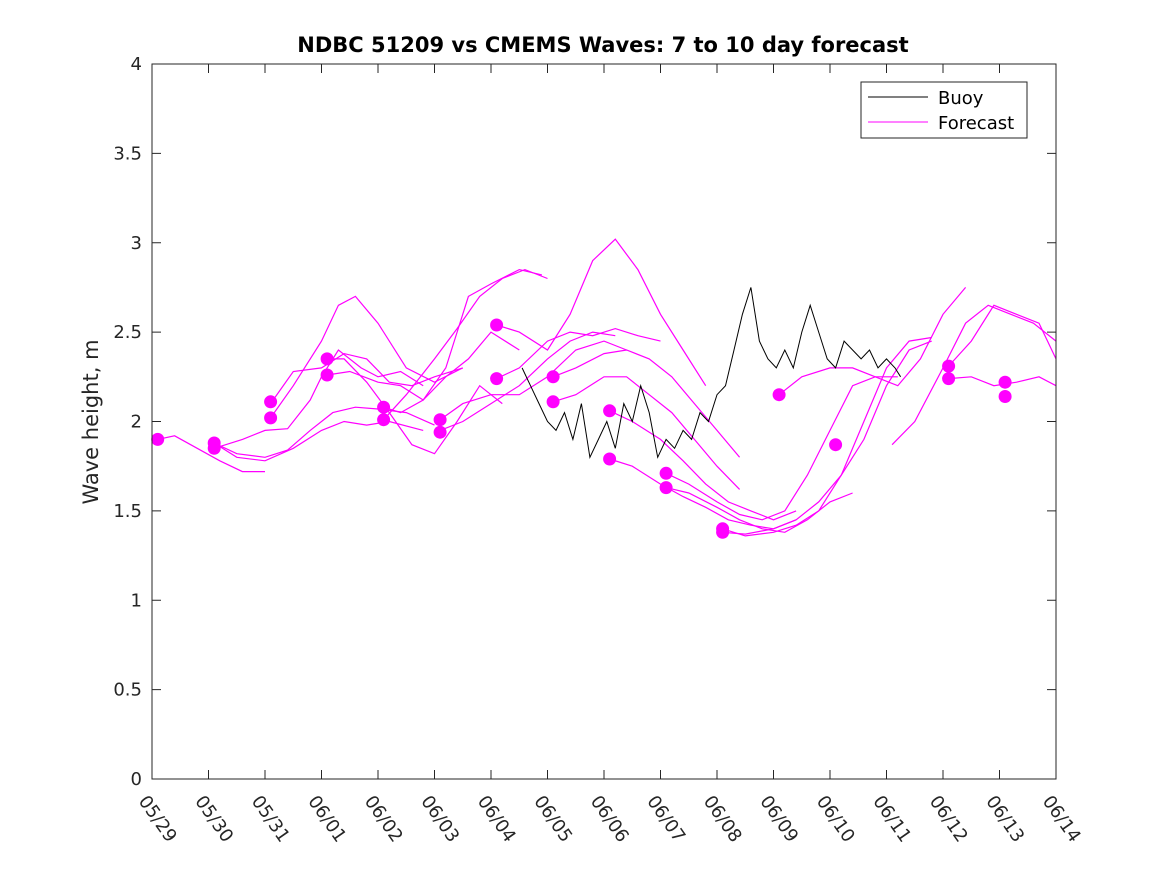 This screenshot has width=1167, height=875. What do you see at coordinates (91, 421) in the screenshot?
I see `y-axis-label: Wave height, m` at bounding box center [91, 421].